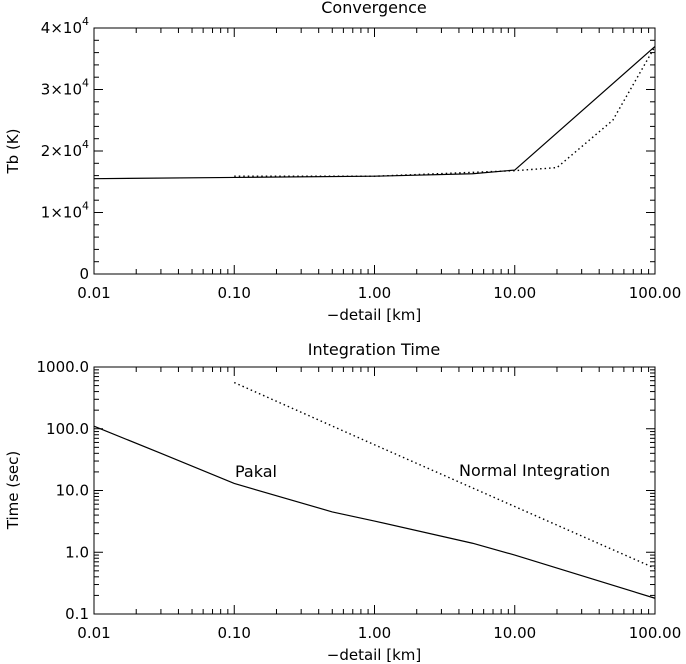 The image size is (686, 664). Describe the element at coordinates (65, 88) in the screenshot. I see `y-tick-label: 3×10⁴` at that location.